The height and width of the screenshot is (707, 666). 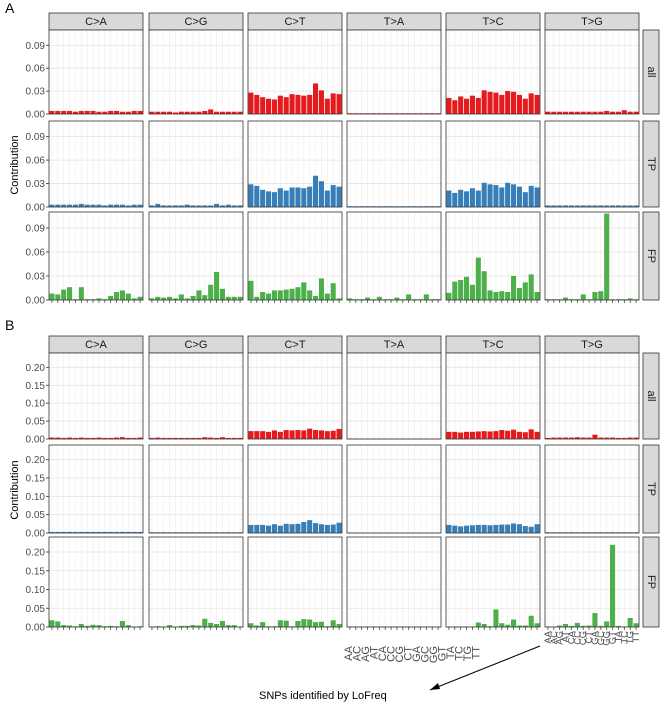 What do you see at coordinates (651, 489) in the screenshot?
I see `row-label: TP` at bounding box center [651, 489].